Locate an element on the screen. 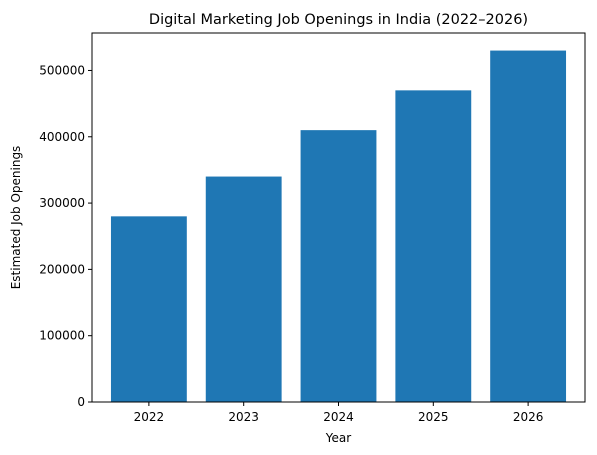 The image size is (597, 455). y-axis: 0 100000 200000 300000 400000 500000 is located at coordinates (65, 236).